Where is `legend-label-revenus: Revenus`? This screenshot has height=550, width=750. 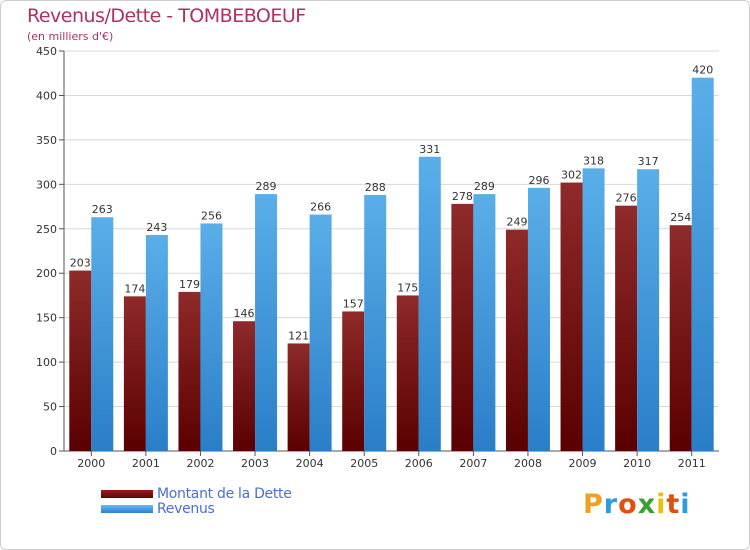 legend-label-revenus: Revenus is located at coordinates (186, 509).